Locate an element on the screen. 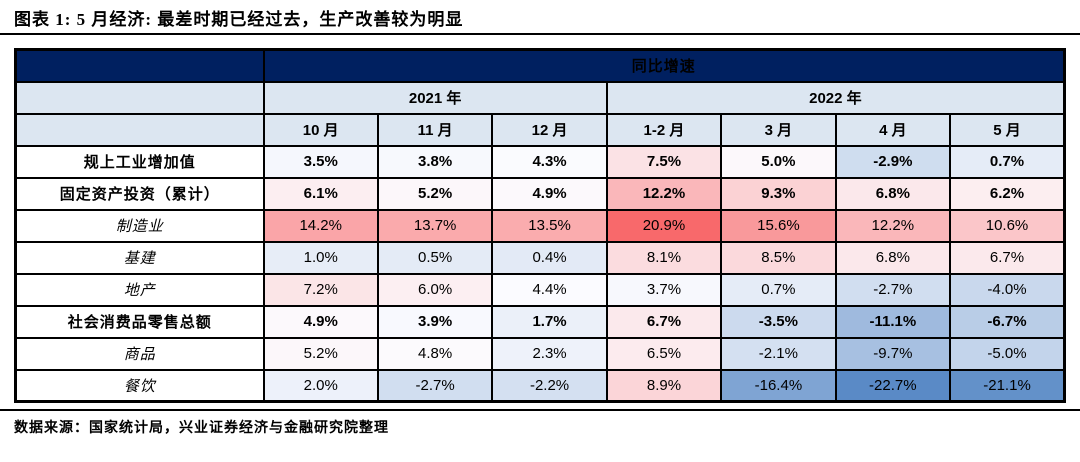 The image size is (1080, 462). value-cell: 5.0% is located at coordinates (778, 161).